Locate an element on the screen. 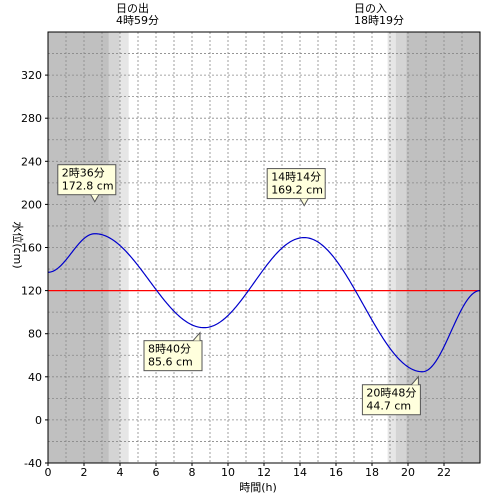 The height and width of the screenshot is (496, 496). y-tick-label: 80 is located at coordinates (35, 334).